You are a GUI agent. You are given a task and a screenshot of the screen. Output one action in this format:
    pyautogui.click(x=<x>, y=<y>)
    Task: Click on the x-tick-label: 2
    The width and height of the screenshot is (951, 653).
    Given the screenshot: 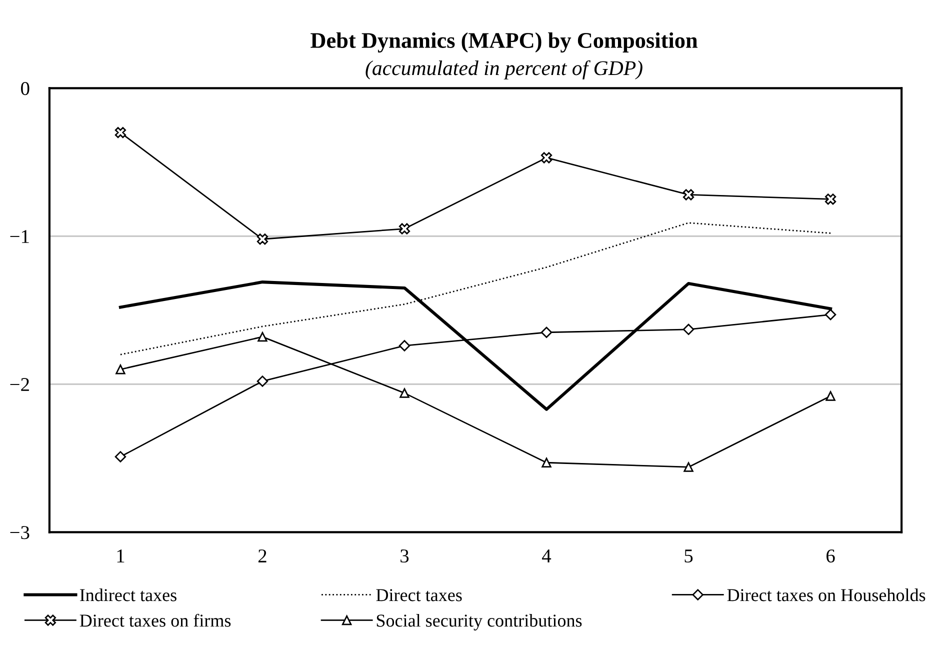 What is the action you would take?
    pyautogui.click(x=262, y=555)
    